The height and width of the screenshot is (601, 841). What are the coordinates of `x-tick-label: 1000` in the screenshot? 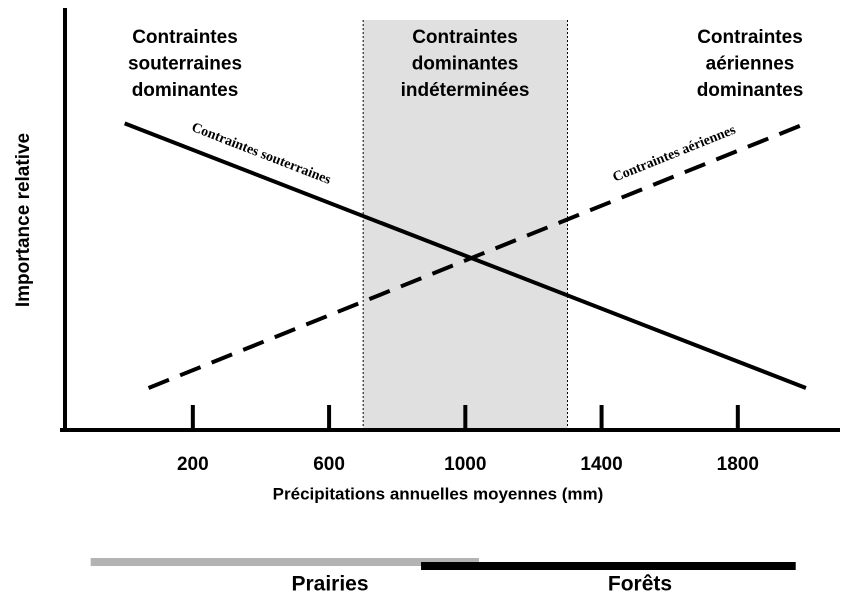 It's located at (465, 464).